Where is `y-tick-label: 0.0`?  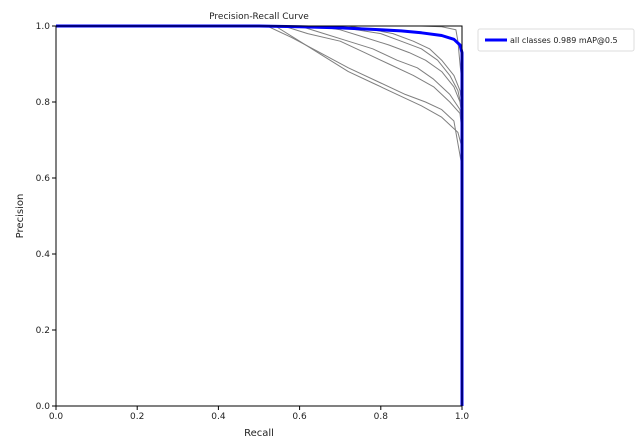
y-tick-label: 0.0 is located at coordinates (43, 407).